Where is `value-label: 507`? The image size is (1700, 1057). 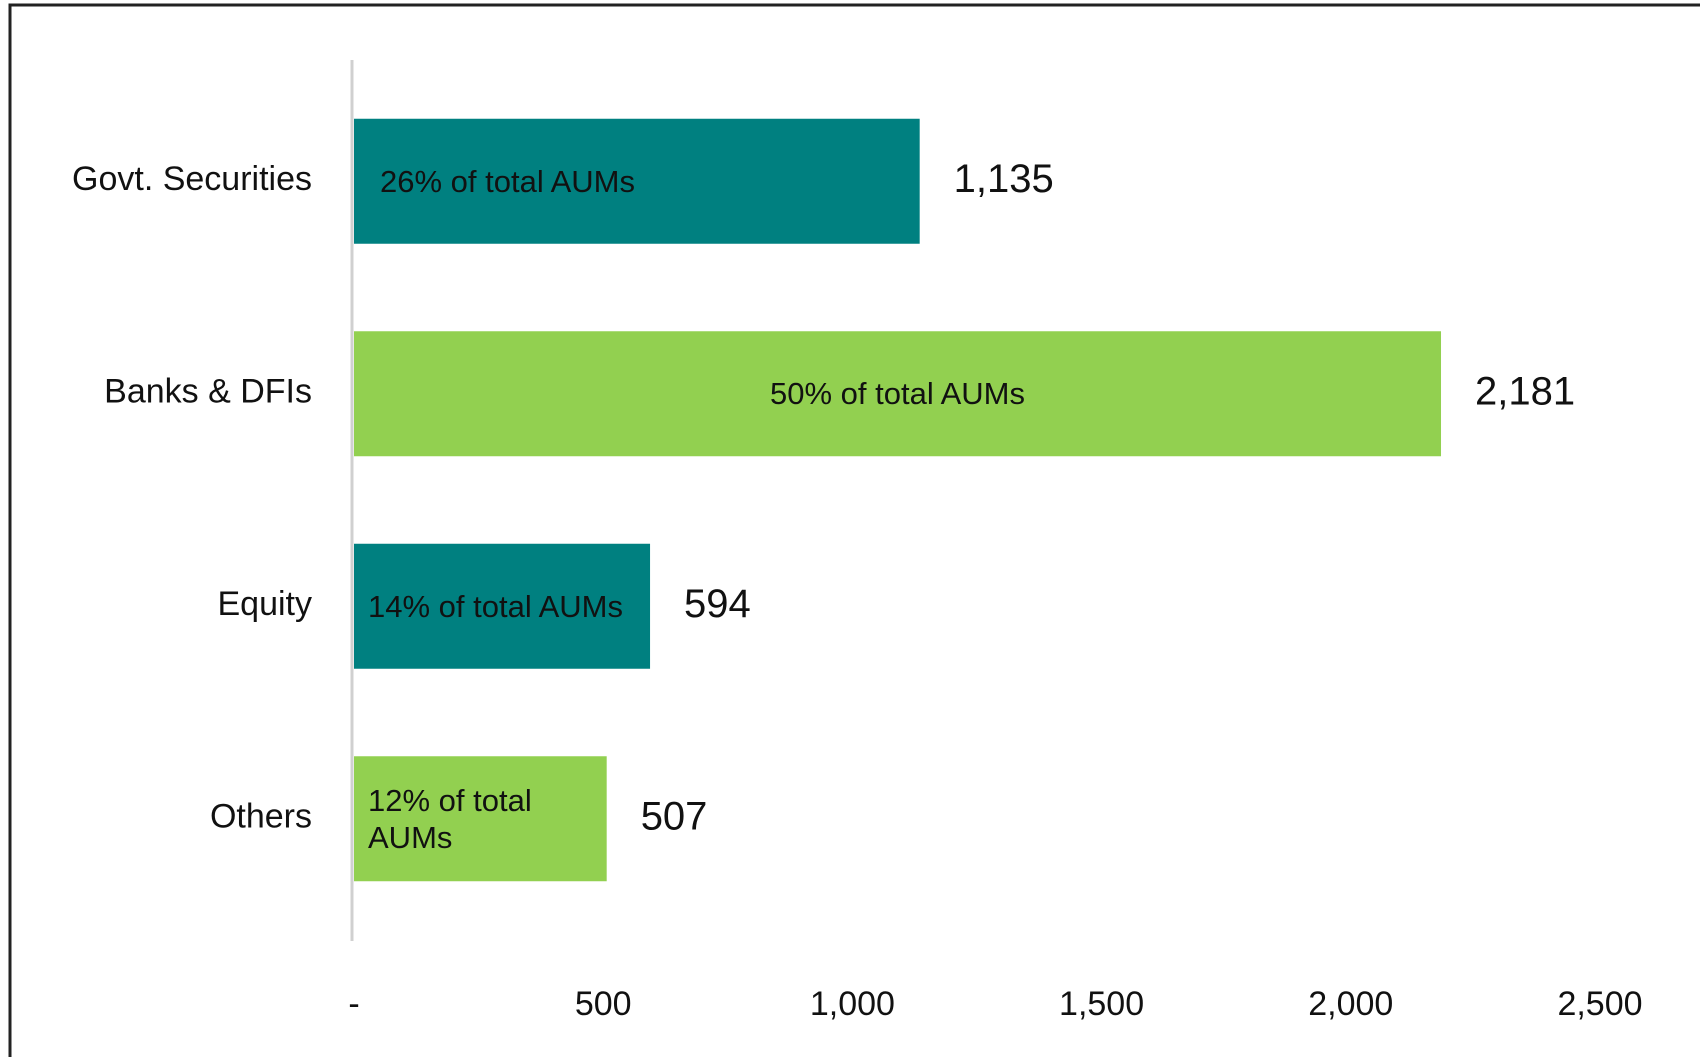 value-label: 507 is located at coordinates (674, 816).